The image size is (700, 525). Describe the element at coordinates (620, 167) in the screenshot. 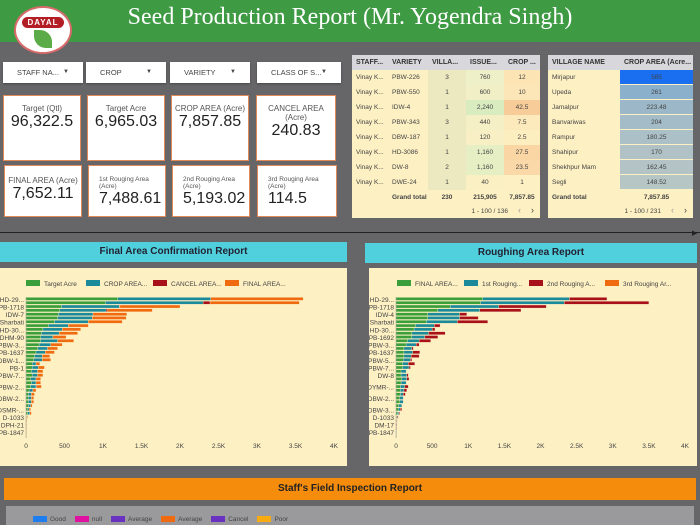

I see `table-row: Shekhpur Mam 162.45` at that location.